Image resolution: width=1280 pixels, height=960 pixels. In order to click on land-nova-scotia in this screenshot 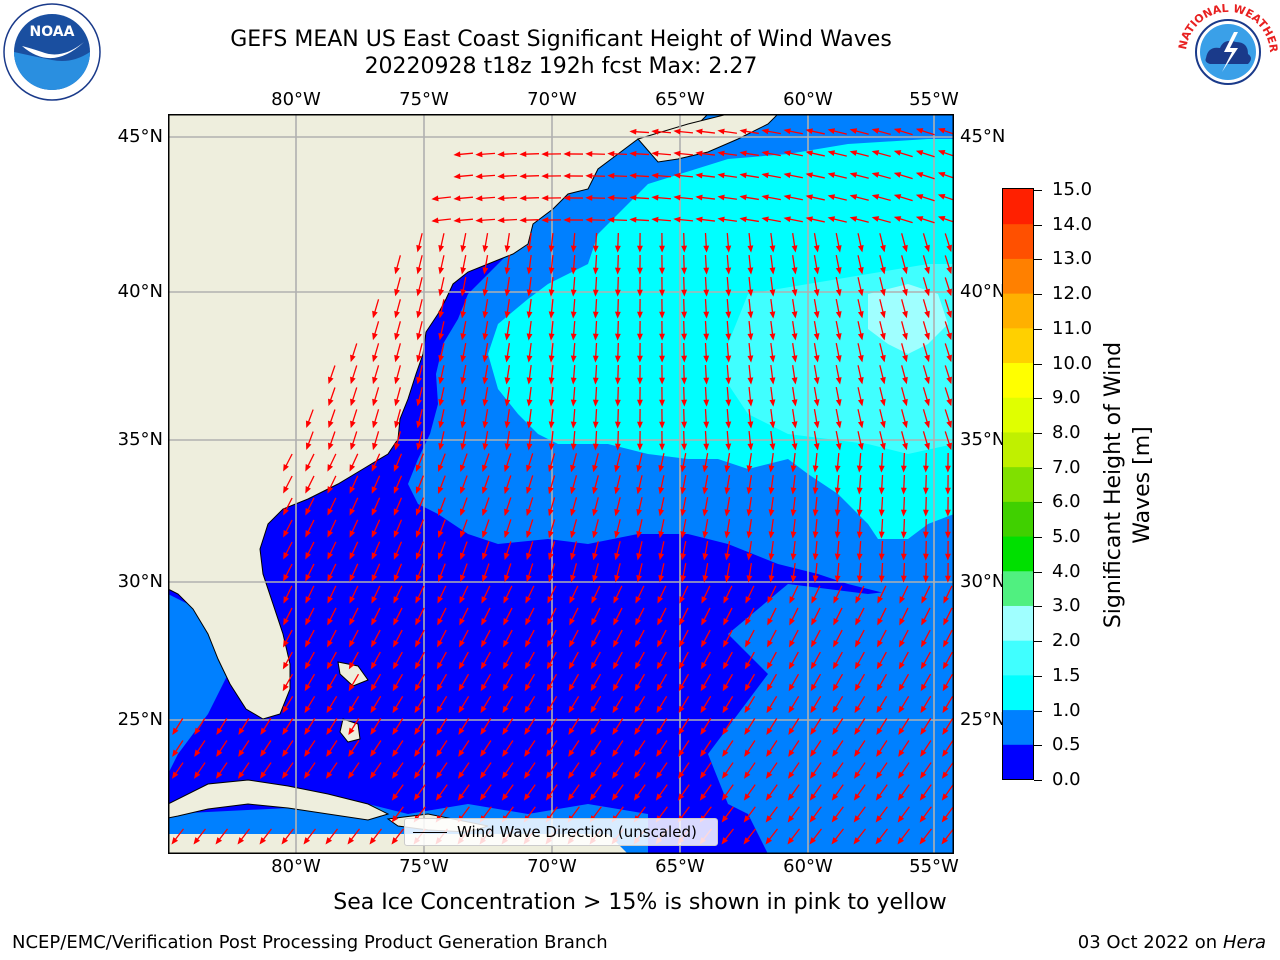, I will do `click(708, 138)`.